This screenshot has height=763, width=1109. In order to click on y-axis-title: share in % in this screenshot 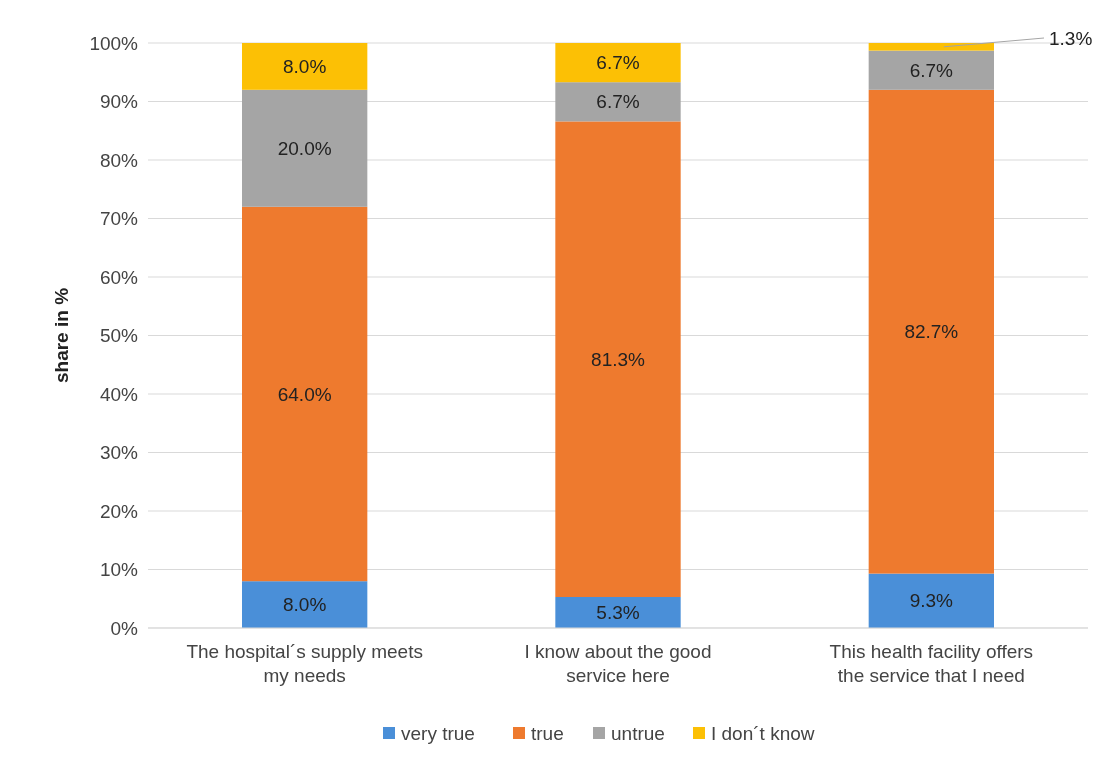, I will do `click(61, 335)`.